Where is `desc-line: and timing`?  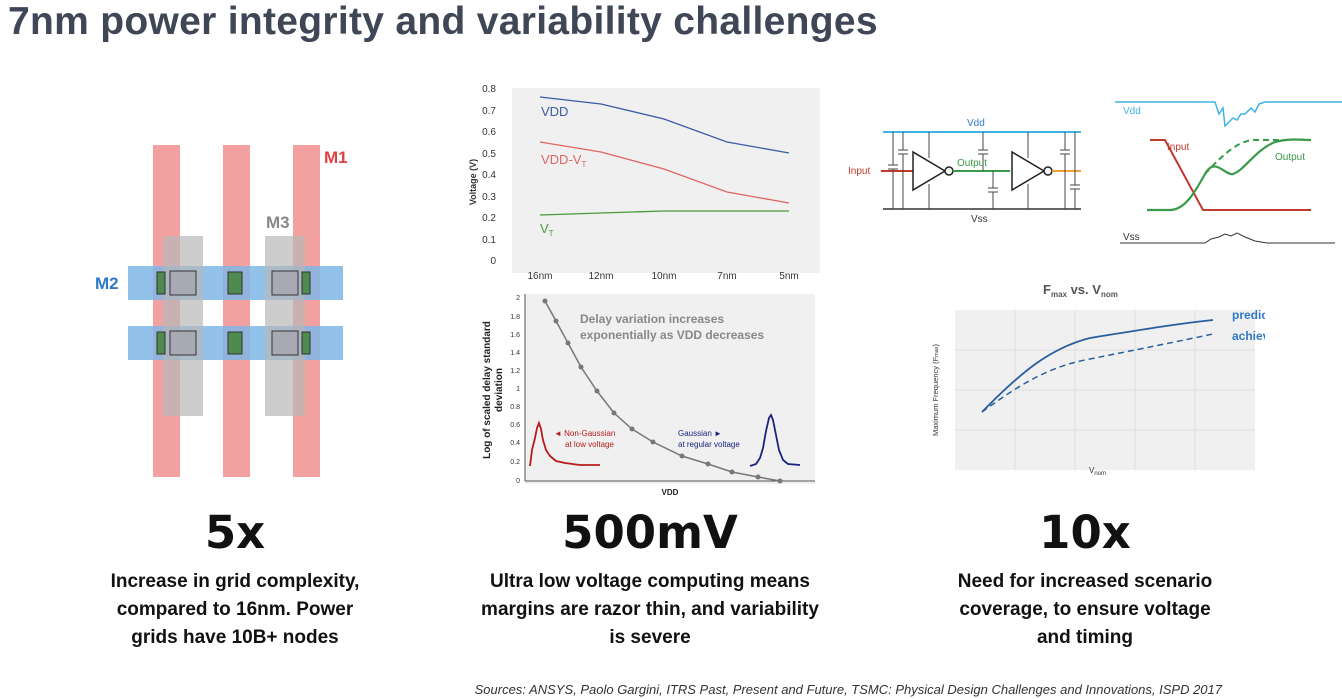 desc-line: and timing is located at coordinates (1085, 637).